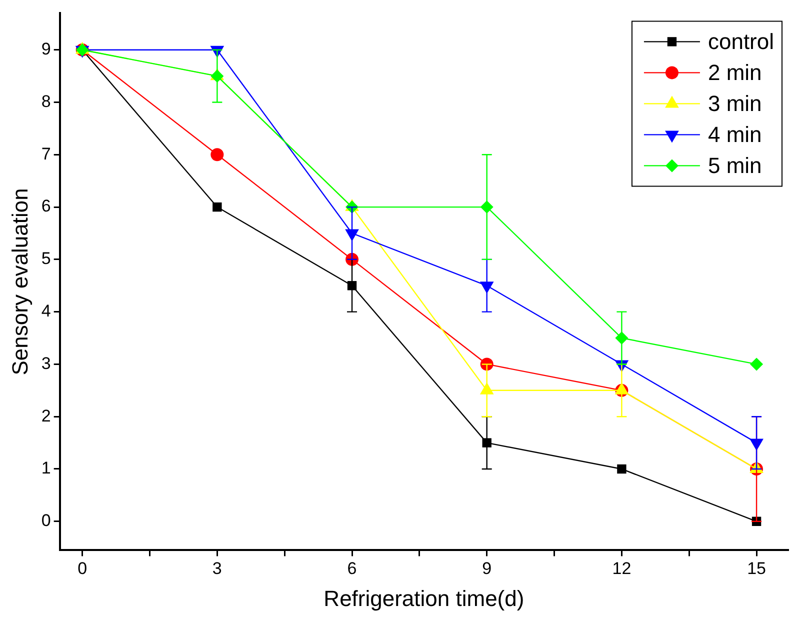  I want to click on x-tick-label: 6, so click(352, 568).